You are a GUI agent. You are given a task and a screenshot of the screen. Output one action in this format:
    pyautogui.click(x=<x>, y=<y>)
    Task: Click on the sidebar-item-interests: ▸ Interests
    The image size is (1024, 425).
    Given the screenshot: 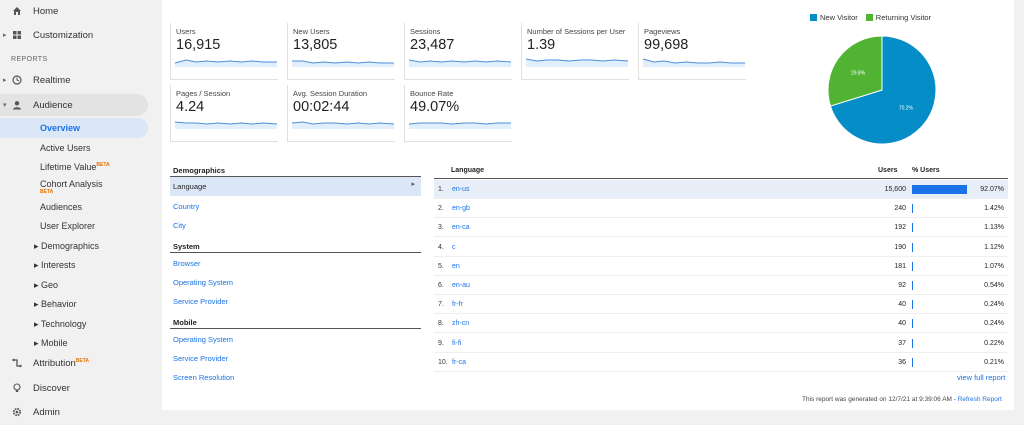 What is the action you would take?
    pyautogui.click(x=55, y=265)
    